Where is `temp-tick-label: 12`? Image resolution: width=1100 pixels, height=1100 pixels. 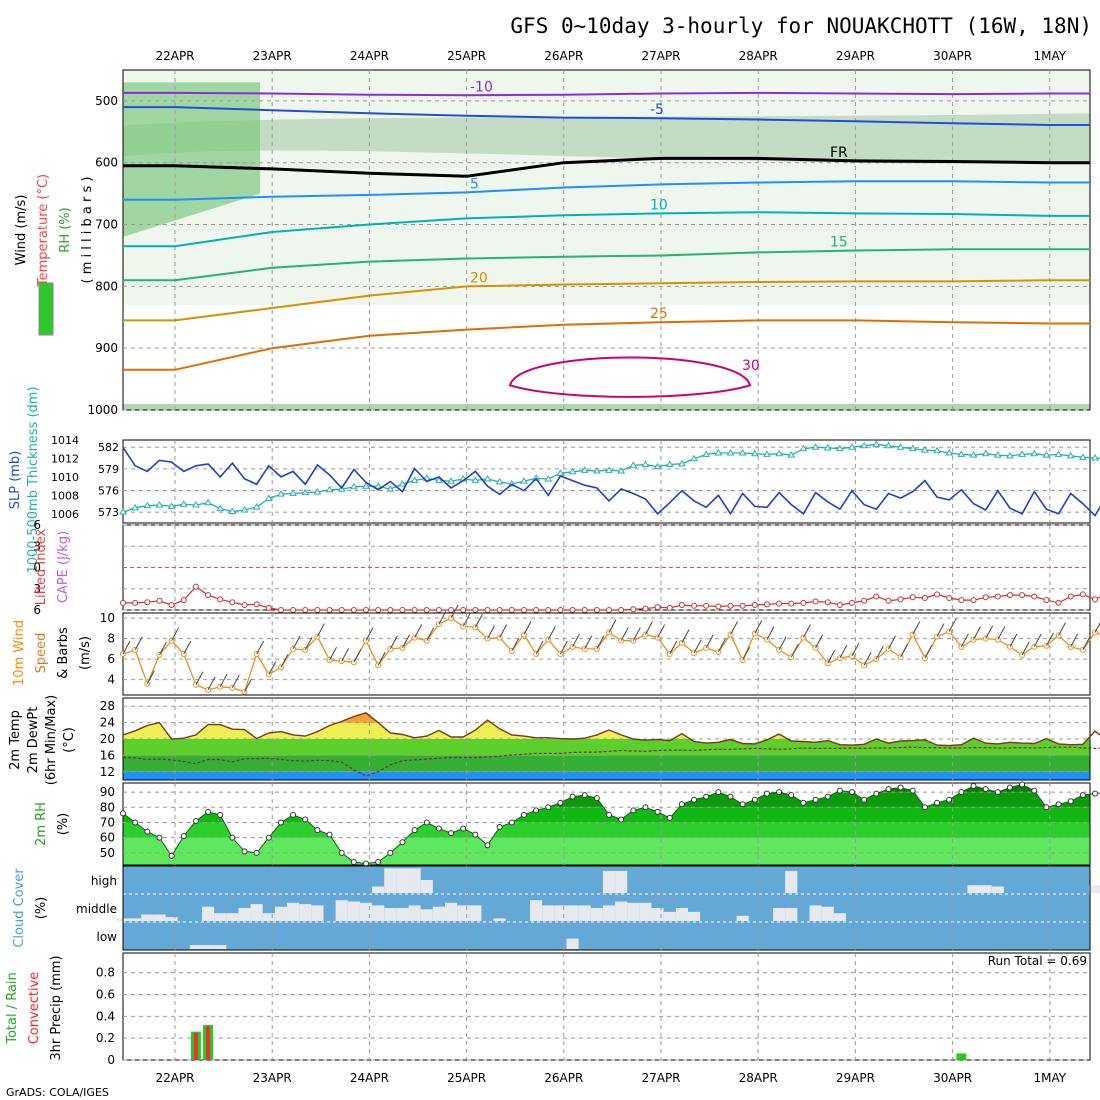
temp-tick-label: 12 is located at coordinates (107, 772).